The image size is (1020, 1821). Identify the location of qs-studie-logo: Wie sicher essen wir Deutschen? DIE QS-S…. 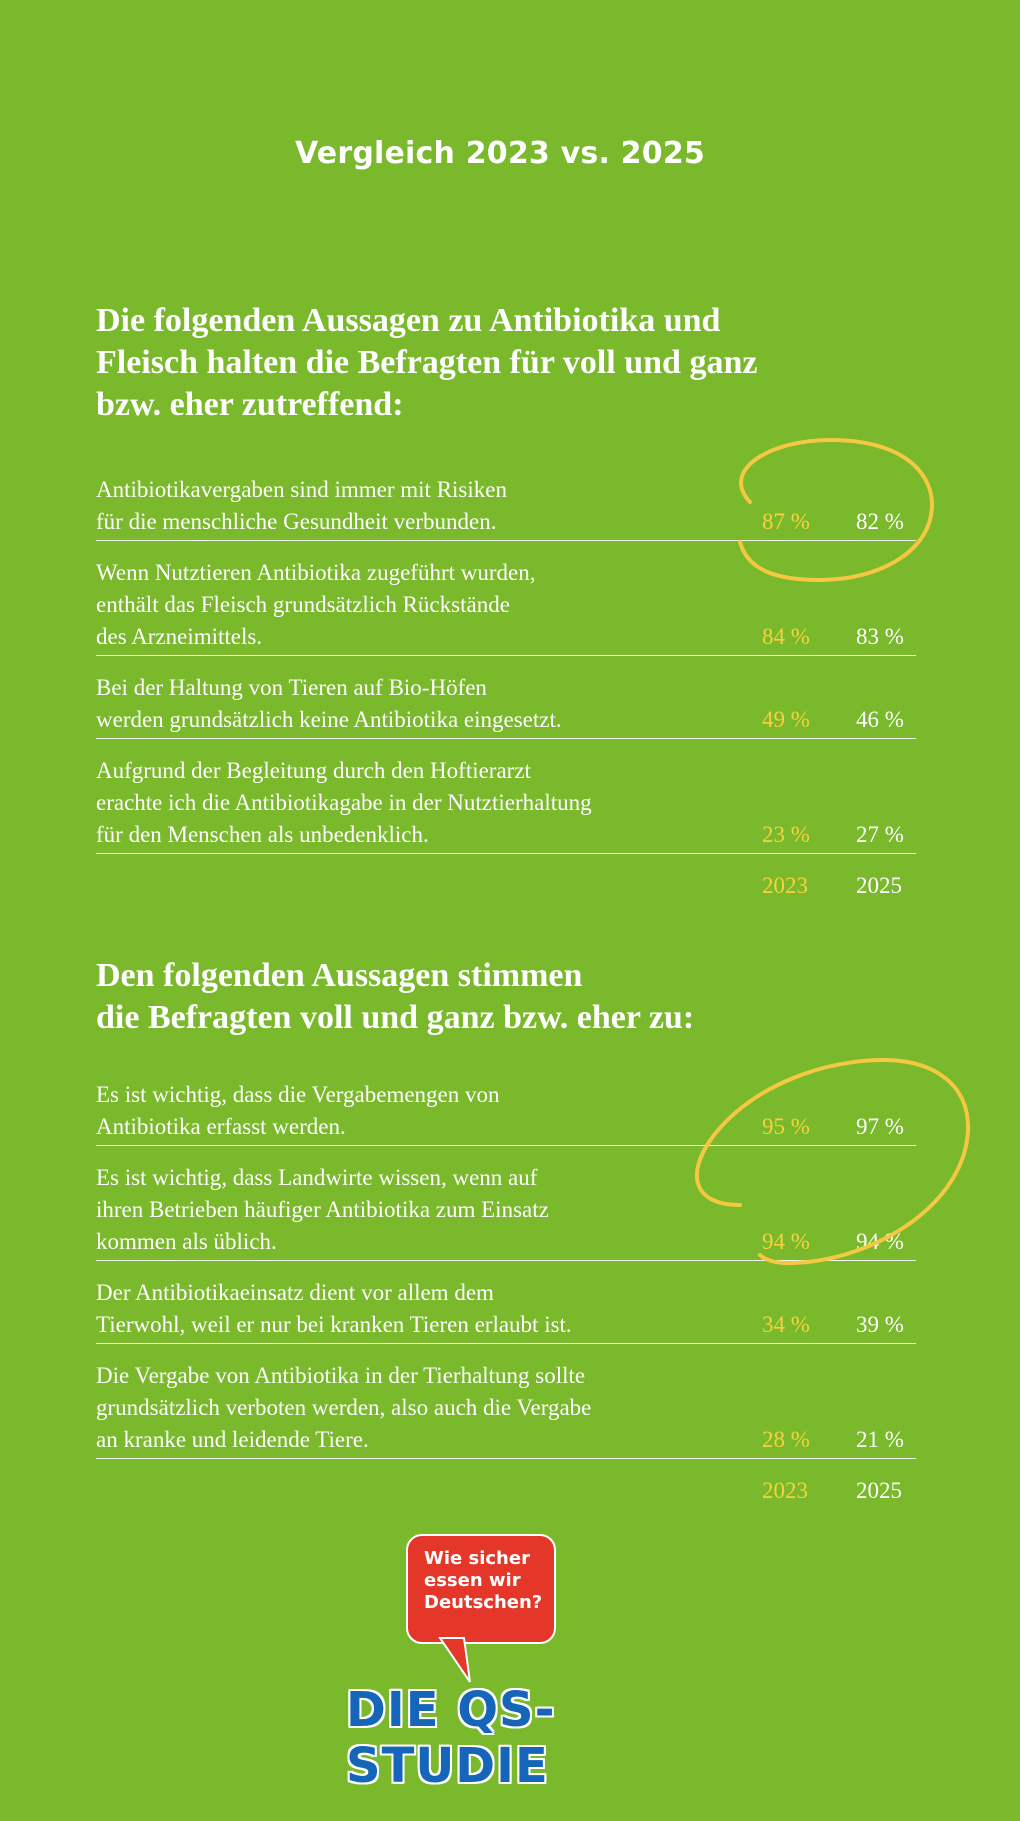
(540, 1662).